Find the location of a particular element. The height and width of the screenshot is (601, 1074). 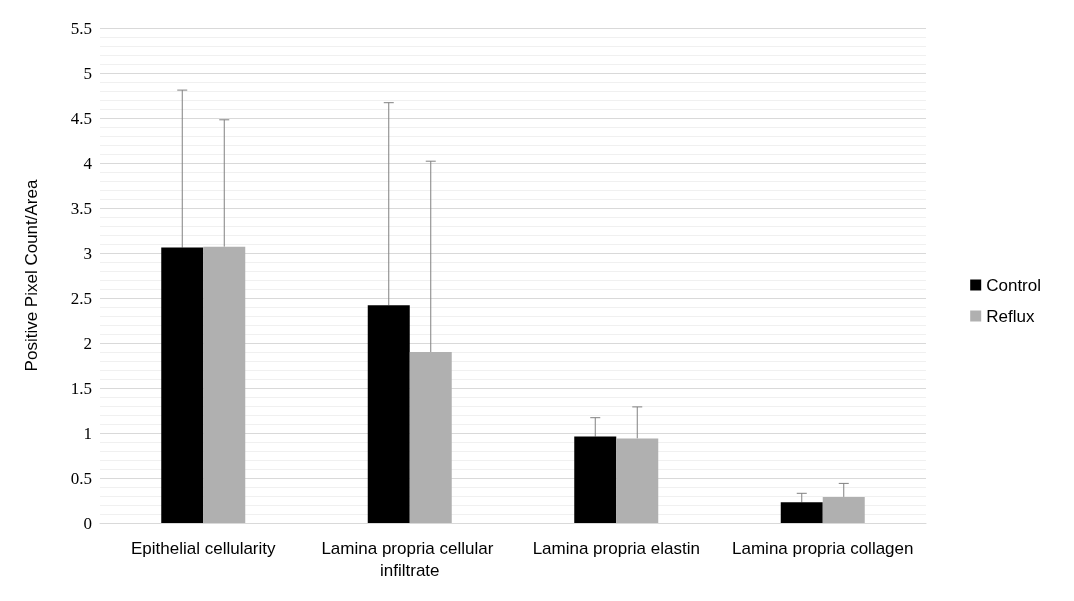

x-tick-label: Epithelial cellularity is located at coordinates (203, 548).